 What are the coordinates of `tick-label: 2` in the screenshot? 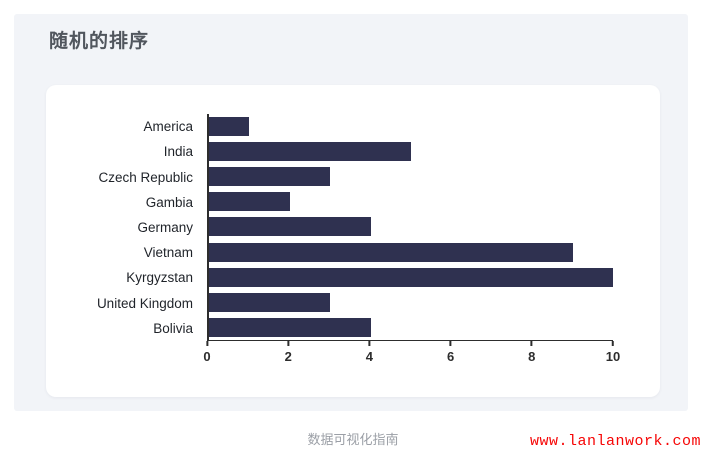 It's located at (288, 356).